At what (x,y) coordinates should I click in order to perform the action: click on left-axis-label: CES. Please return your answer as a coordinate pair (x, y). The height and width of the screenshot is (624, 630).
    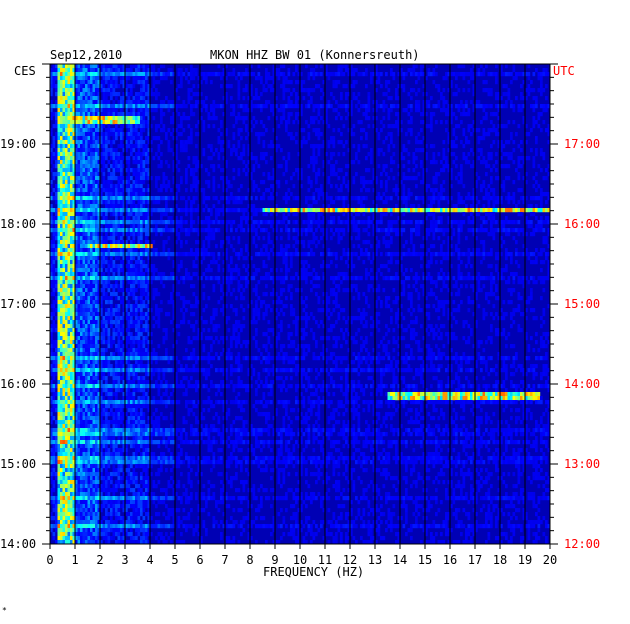
    Looking at the image, I should click on (25, 71).